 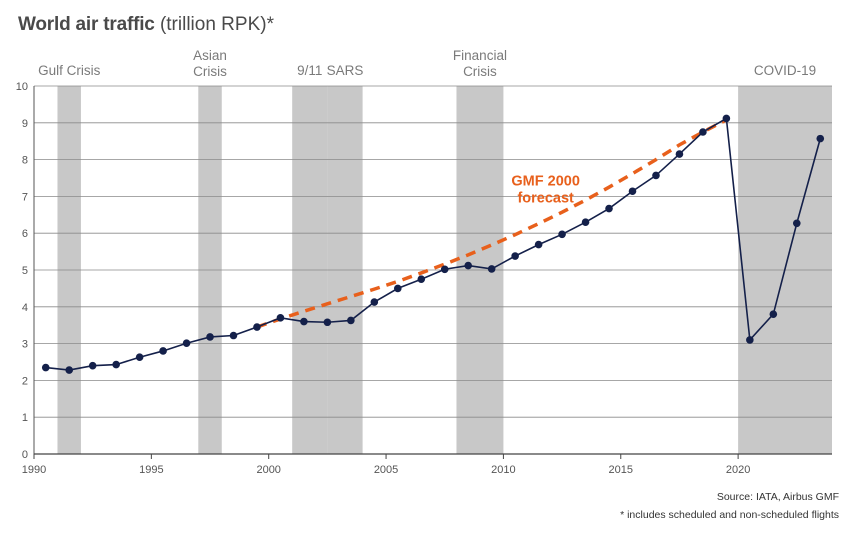 What do you see at coordinates (309, 70) in the screenshot?
I see `crisis-label: 9/11` at bounding box center [309, 70].